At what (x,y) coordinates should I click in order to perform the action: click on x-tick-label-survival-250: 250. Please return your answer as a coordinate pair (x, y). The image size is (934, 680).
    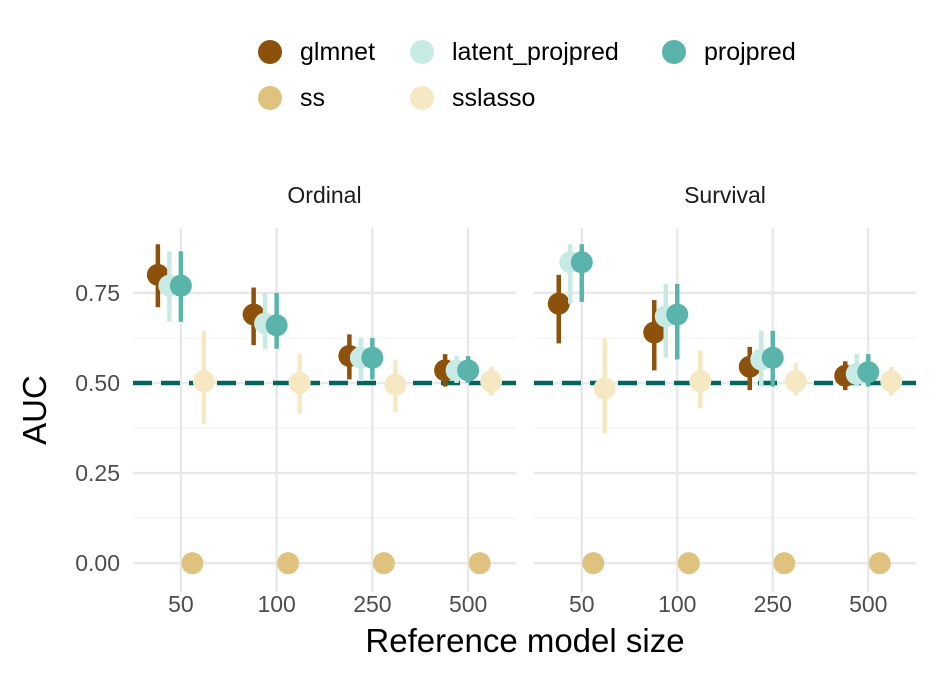
    Looking at the image, I should click on (773, 604).